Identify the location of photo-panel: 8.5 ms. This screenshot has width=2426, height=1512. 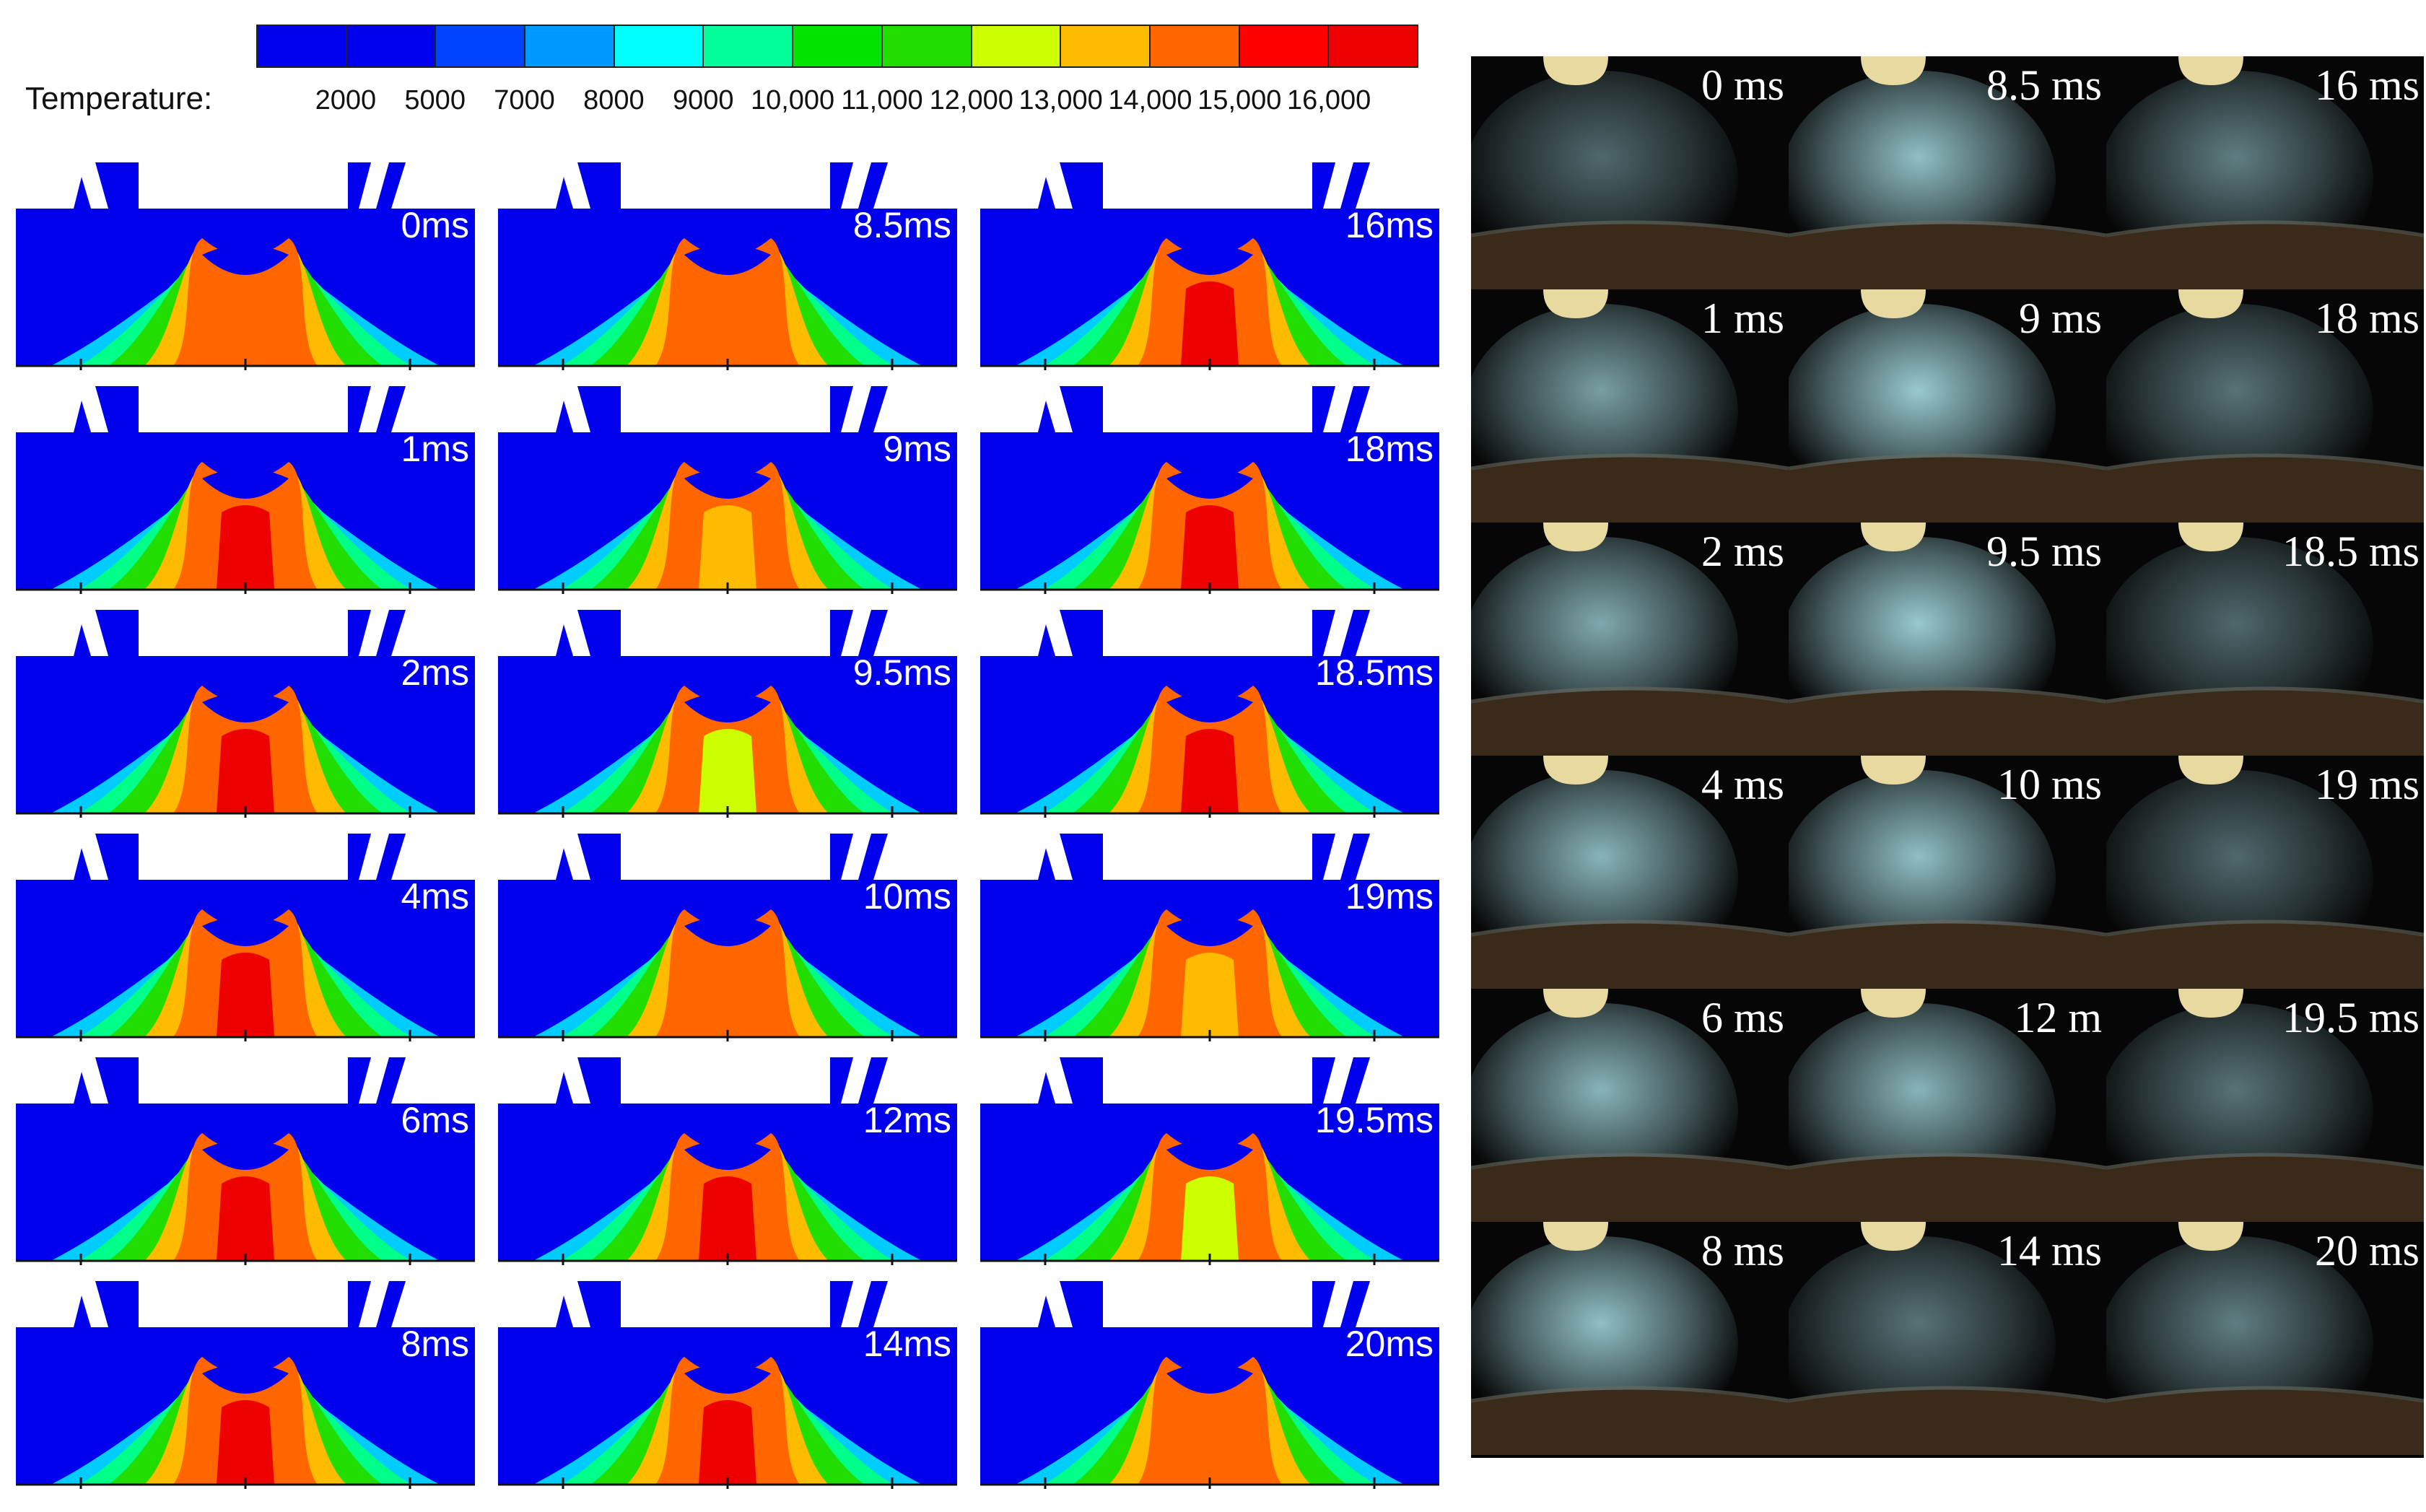
(1947, 172).